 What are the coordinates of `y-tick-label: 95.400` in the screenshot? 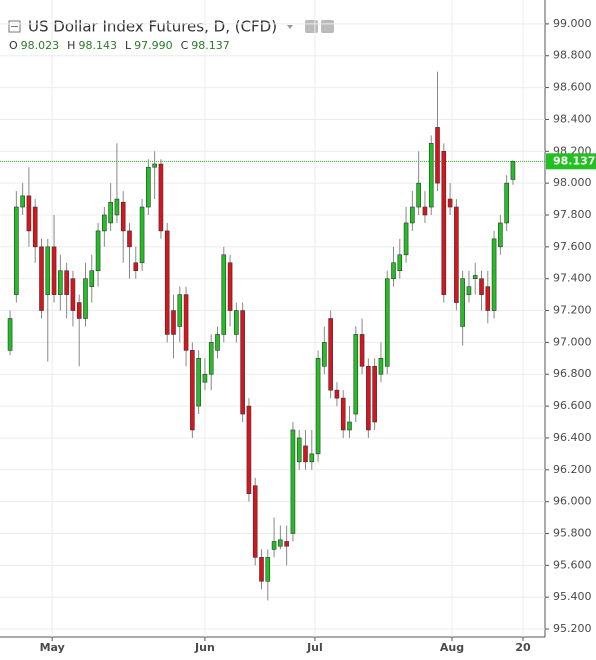 It's located at (572, 596).